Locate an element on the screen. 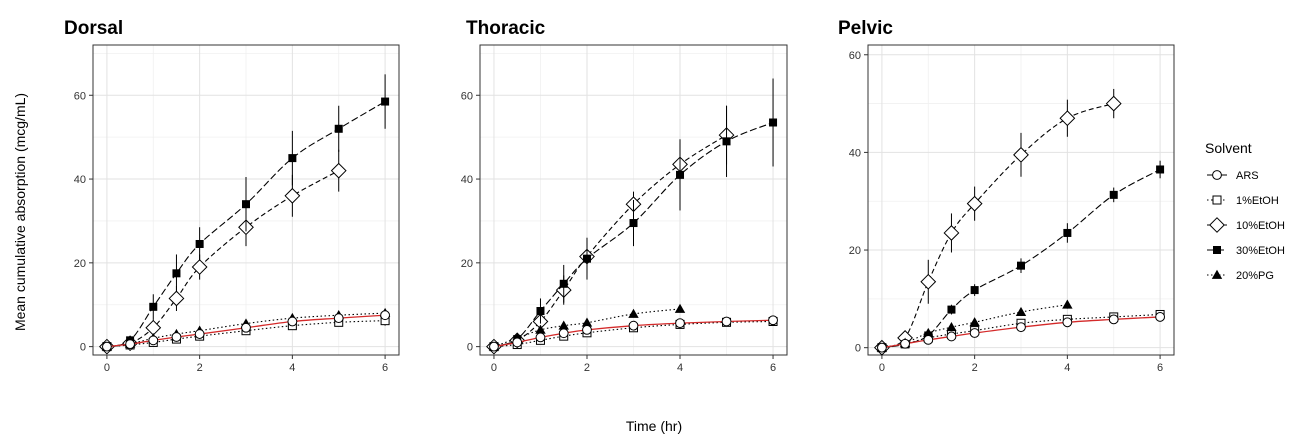 The image size is (1294, 439). legend-entry: ARS is located at coordinates (1233, 176).